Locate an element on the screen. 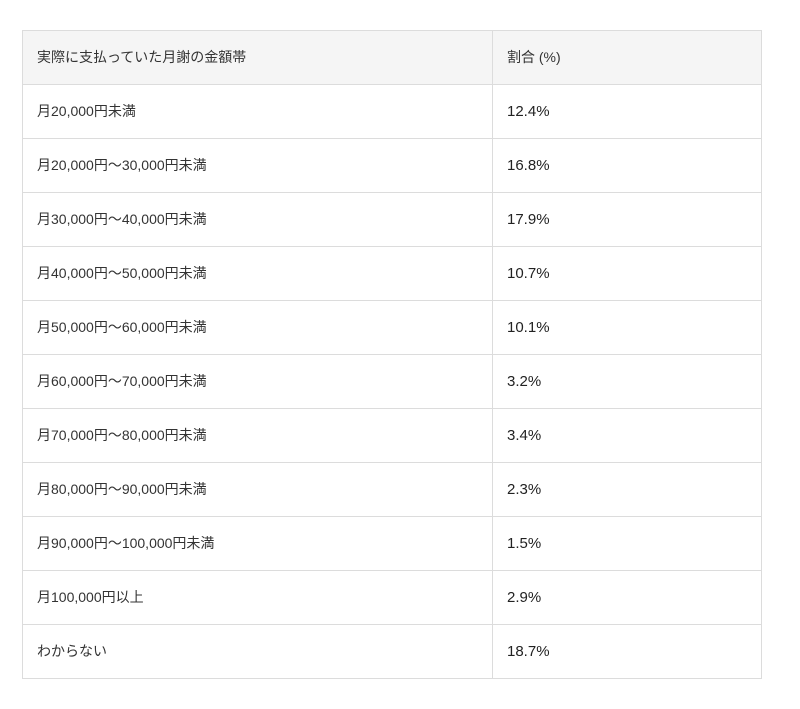 The image size is (800, 709). percentage-cell: 12.4% is located at coordinates (627, 111).